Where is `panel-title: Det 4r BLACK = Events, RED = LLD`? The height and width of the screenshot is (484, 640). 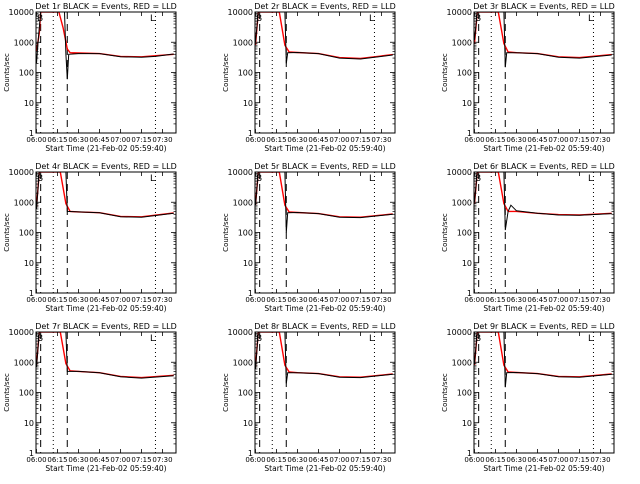 panel-title: Det 4r BLACK = Events, RED = LLD is located at coordinates (106, 166).